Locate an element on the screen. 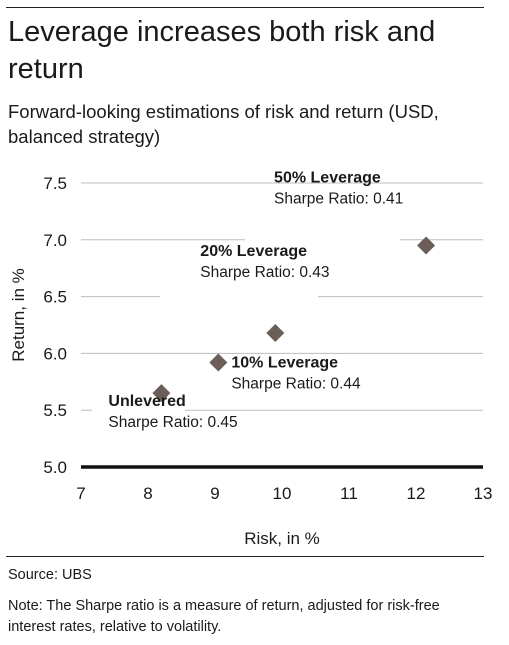 This screenshot has height=645, width=509. top-rule is located at coordinates (245, 7).